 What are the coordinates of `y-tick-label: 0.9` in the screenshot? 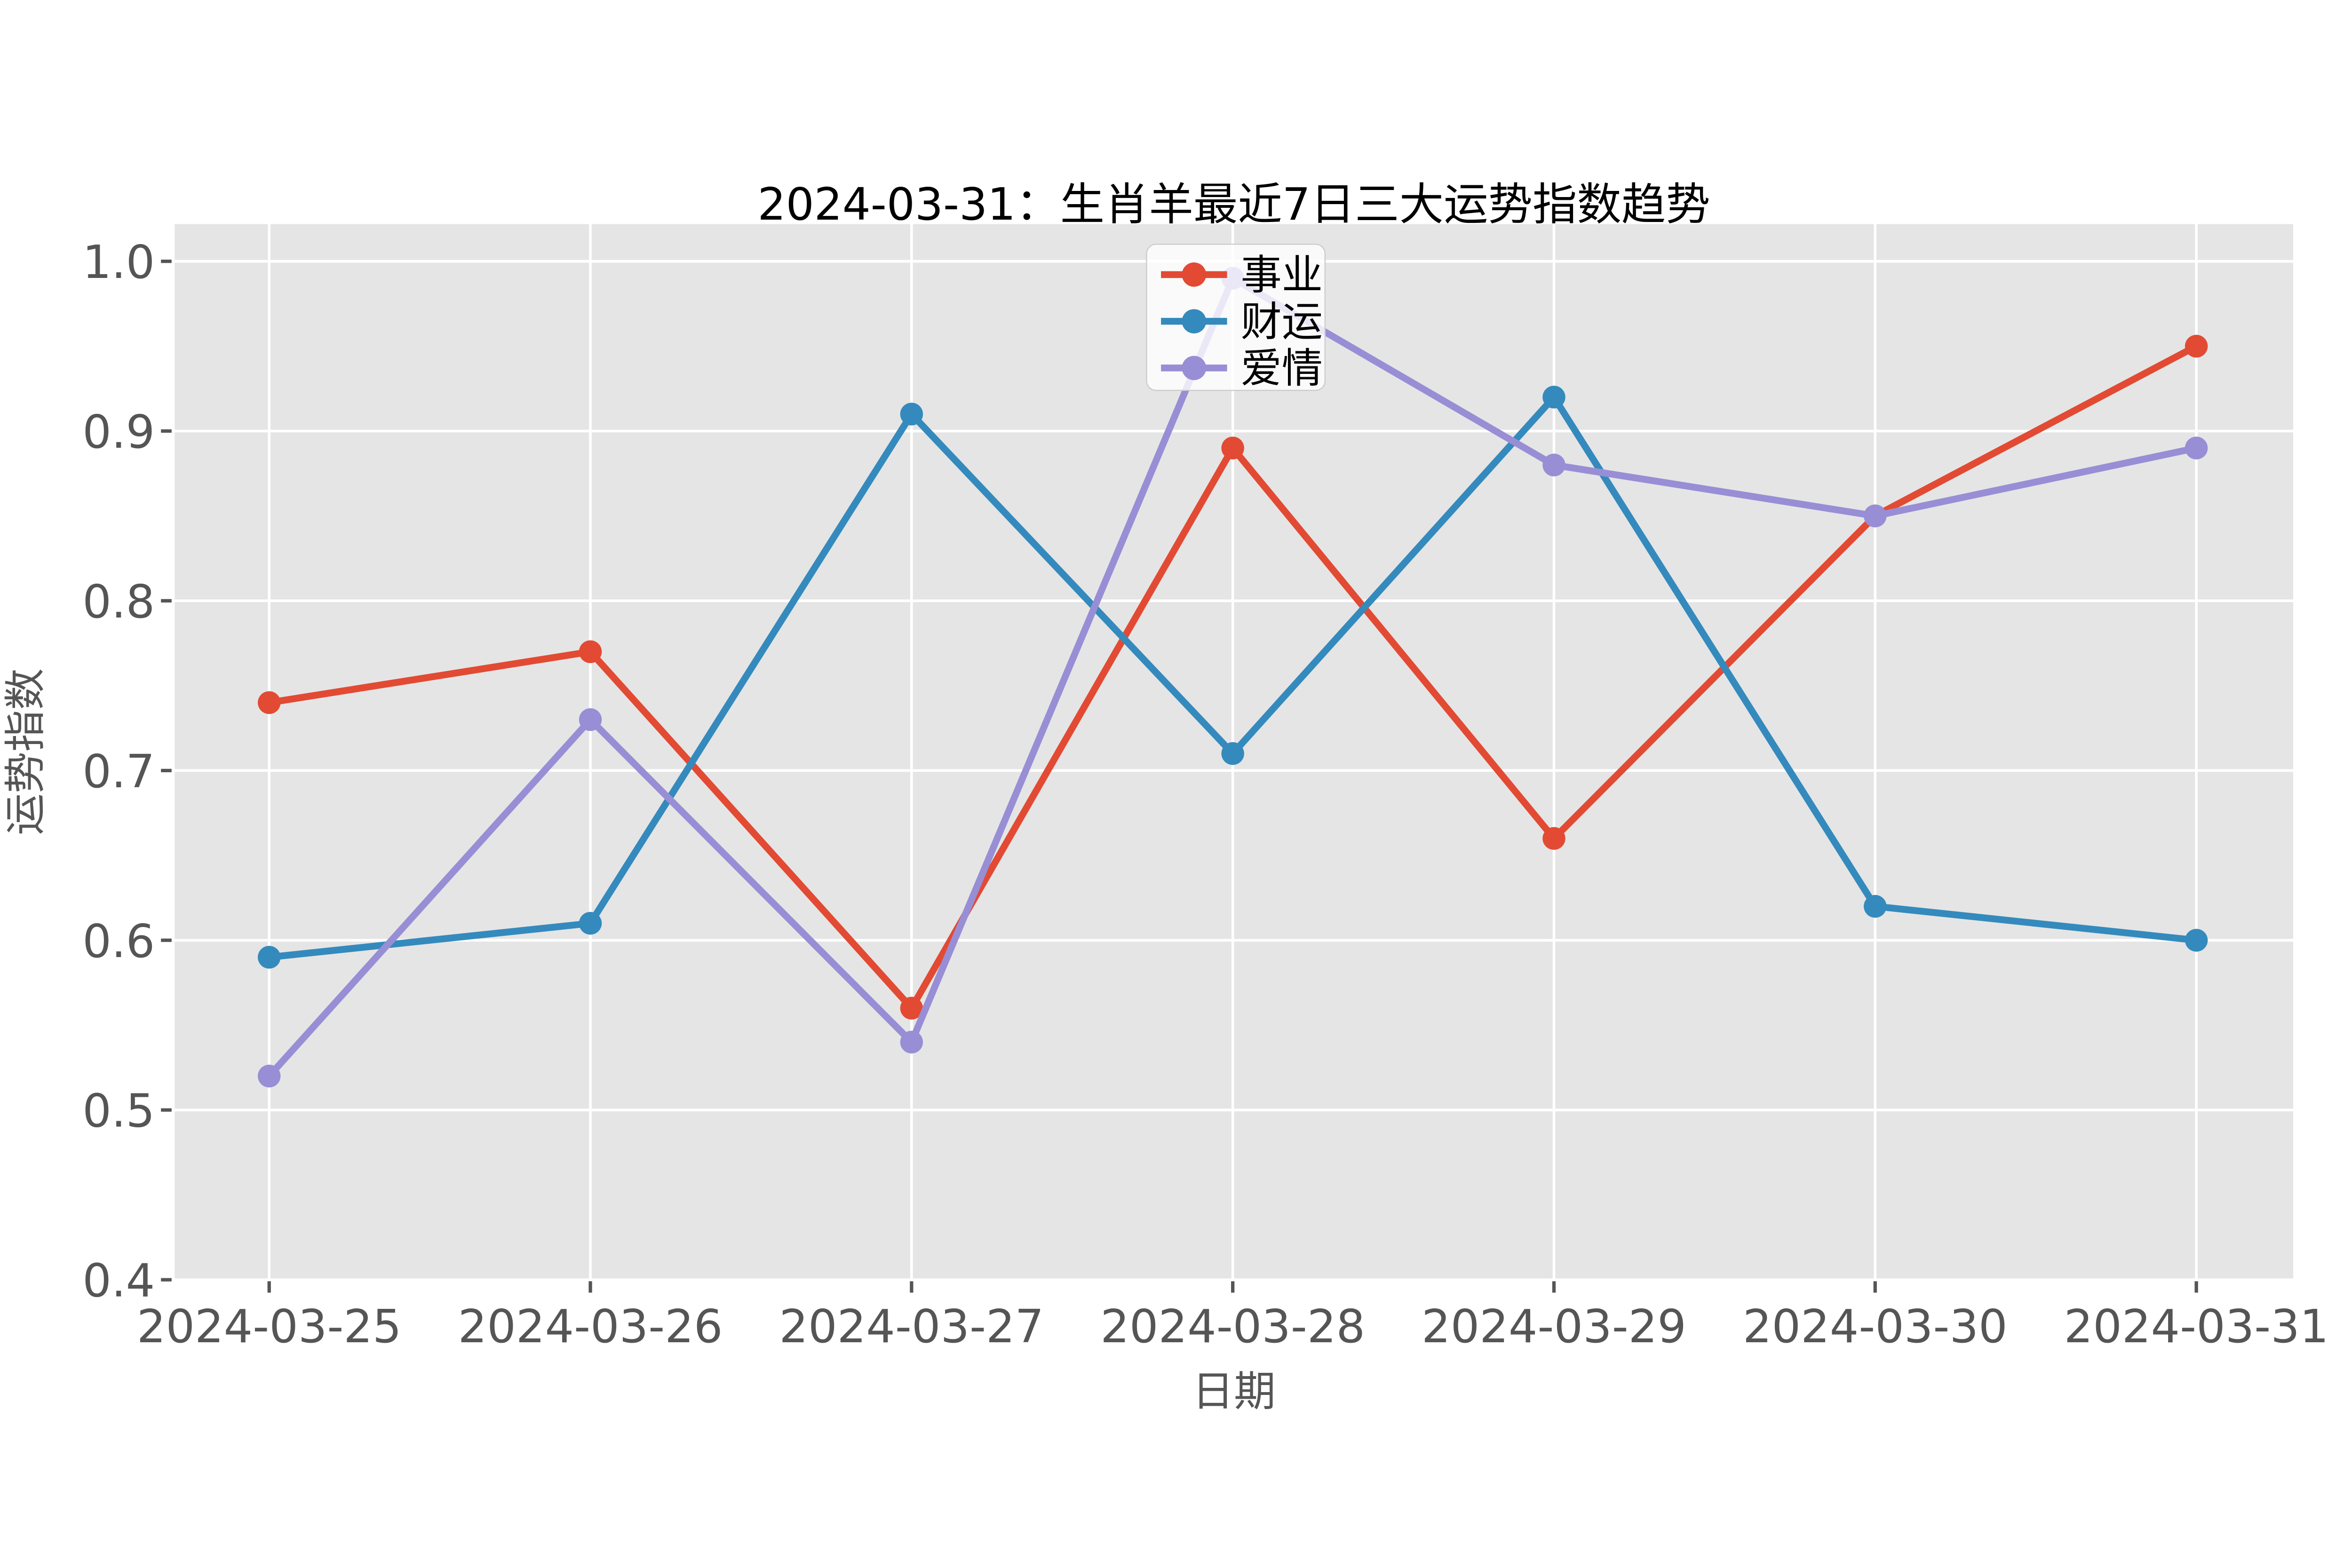 It's located at (118, 432).